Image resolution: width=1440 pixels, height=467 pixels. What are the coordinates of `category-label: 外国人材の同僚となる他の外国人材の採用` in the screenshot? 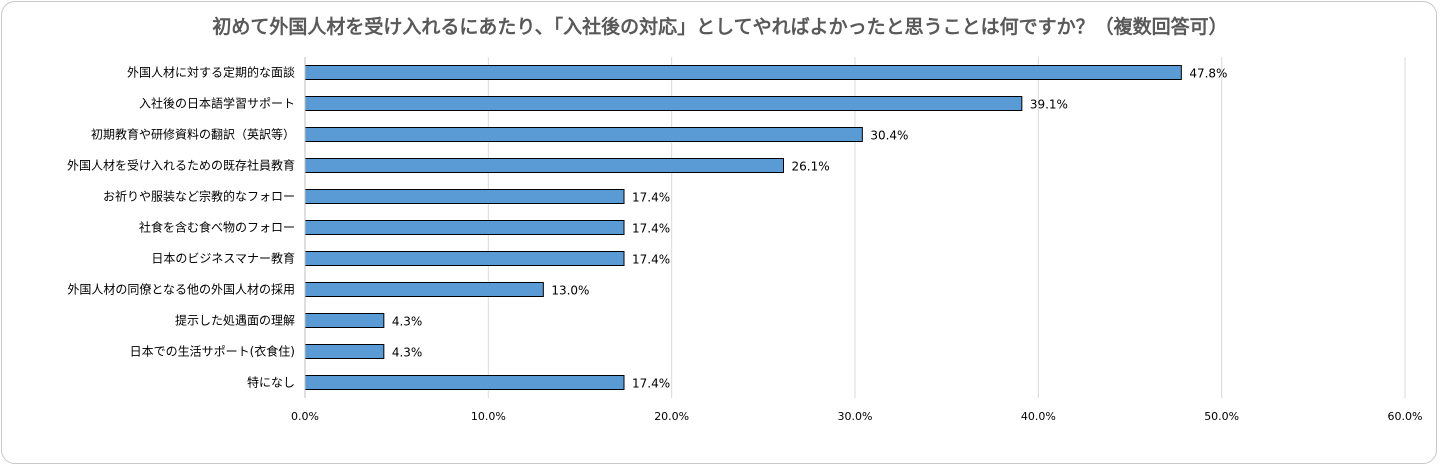 It's located at (181, 289).